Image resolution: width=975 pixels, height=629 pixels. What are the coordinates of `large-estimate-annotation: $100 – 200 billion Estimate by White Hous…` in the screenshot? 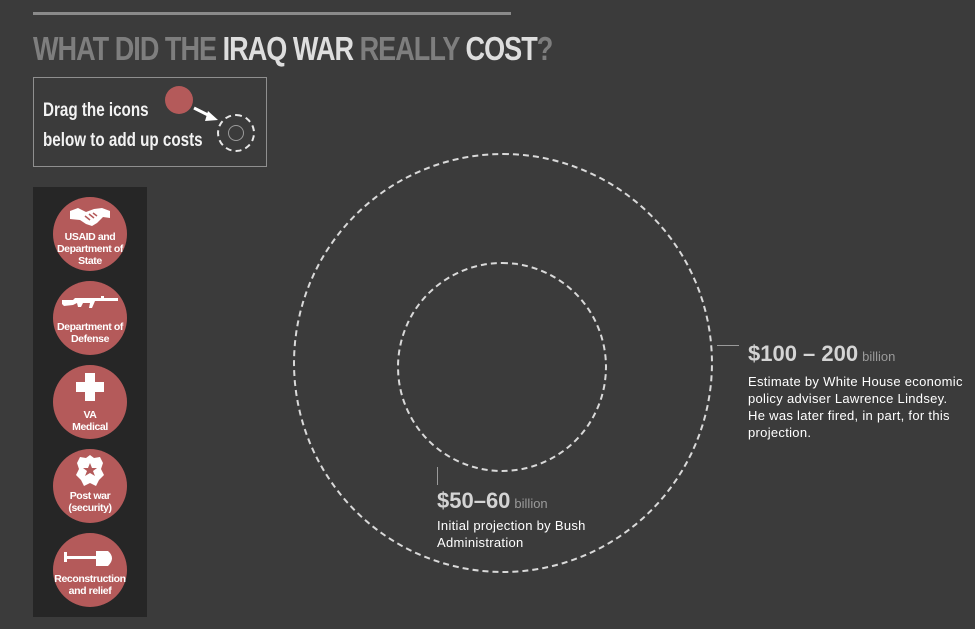 It's located at (855, 391).